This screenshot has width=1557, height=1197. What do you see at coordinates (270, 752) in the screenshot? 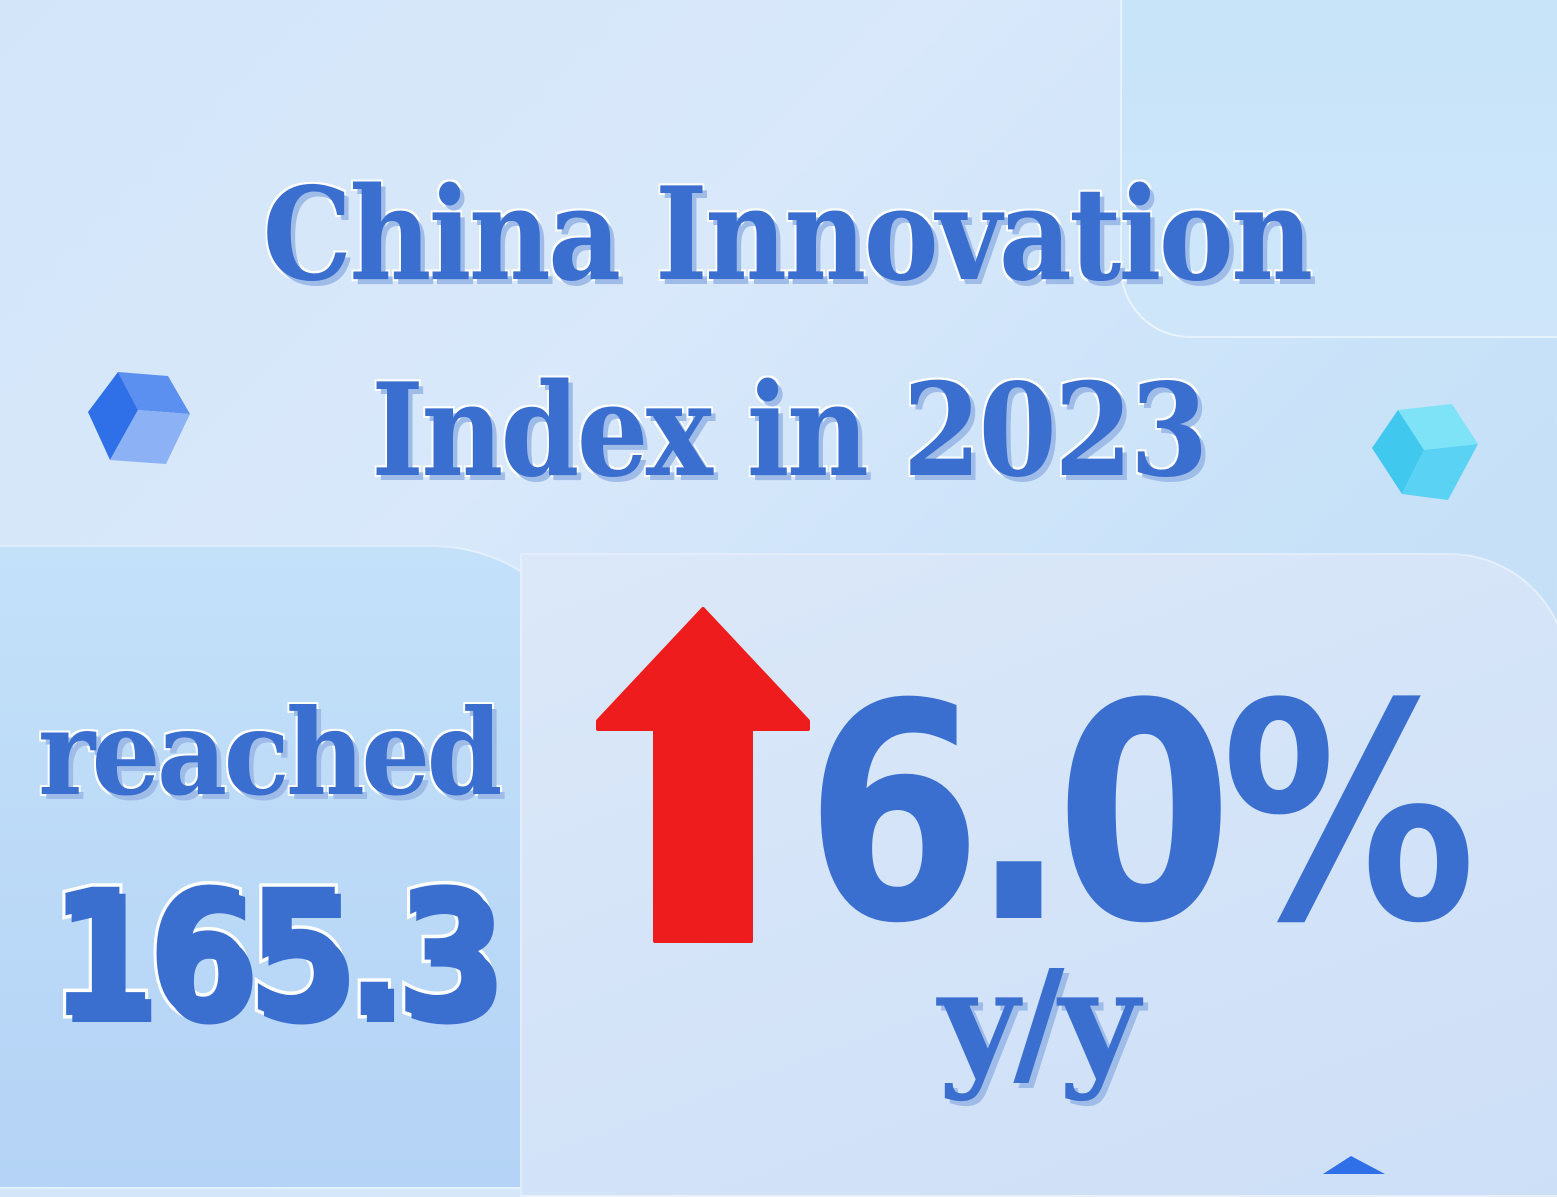
I see `stat-label: reached` at bounding box center [270, 752].